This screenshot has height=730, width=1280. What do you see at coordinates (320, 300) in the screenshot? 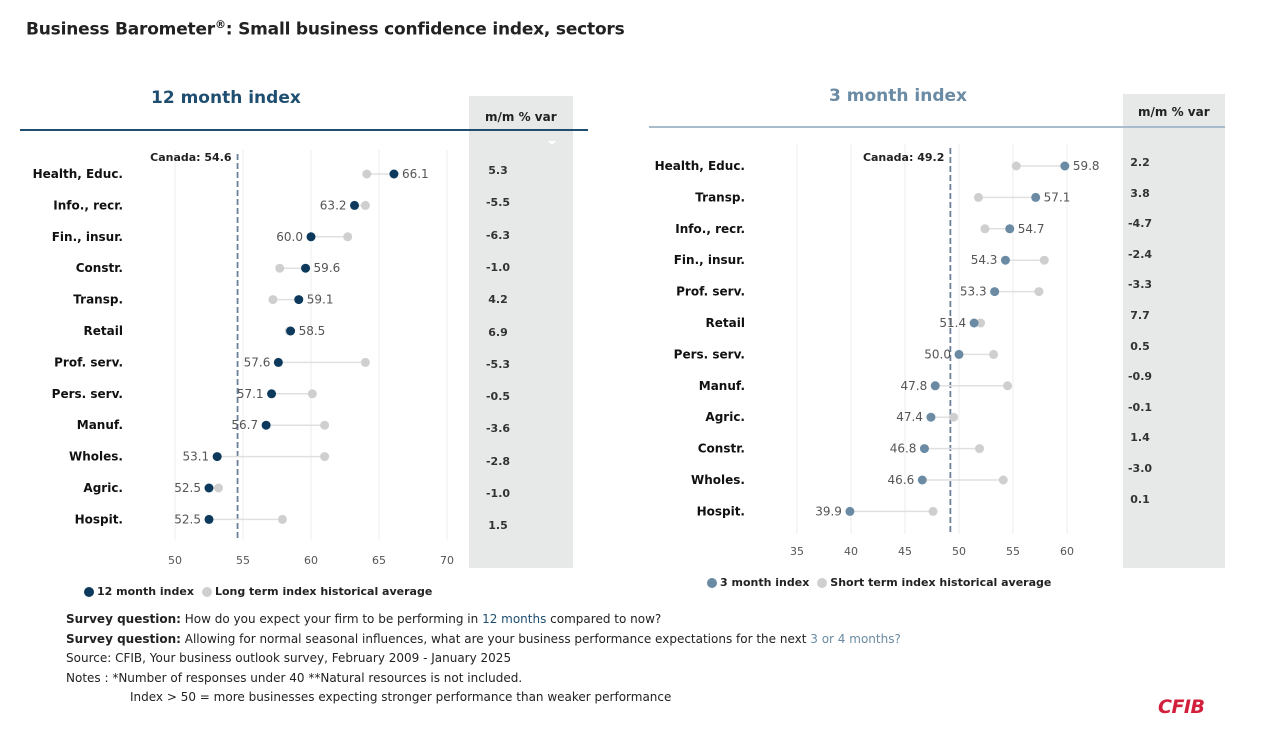
I see `data-label: 59.1` at bounding box center [320, 300].